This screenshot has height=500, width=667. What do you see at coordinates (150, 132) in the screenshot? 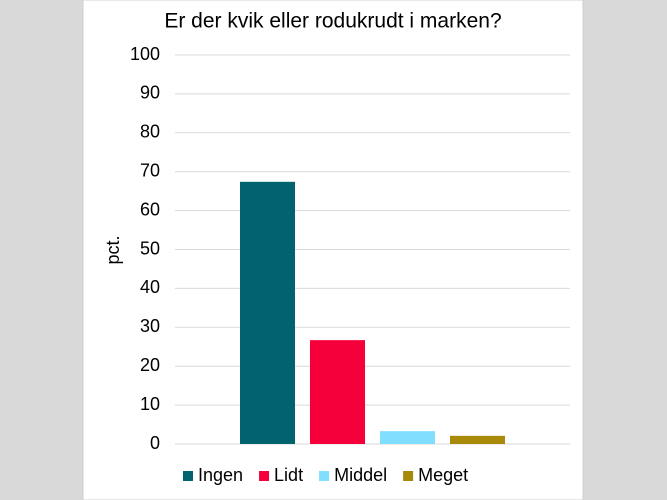
I see `y-tick-label: 80` at bounding box center [150, 132].